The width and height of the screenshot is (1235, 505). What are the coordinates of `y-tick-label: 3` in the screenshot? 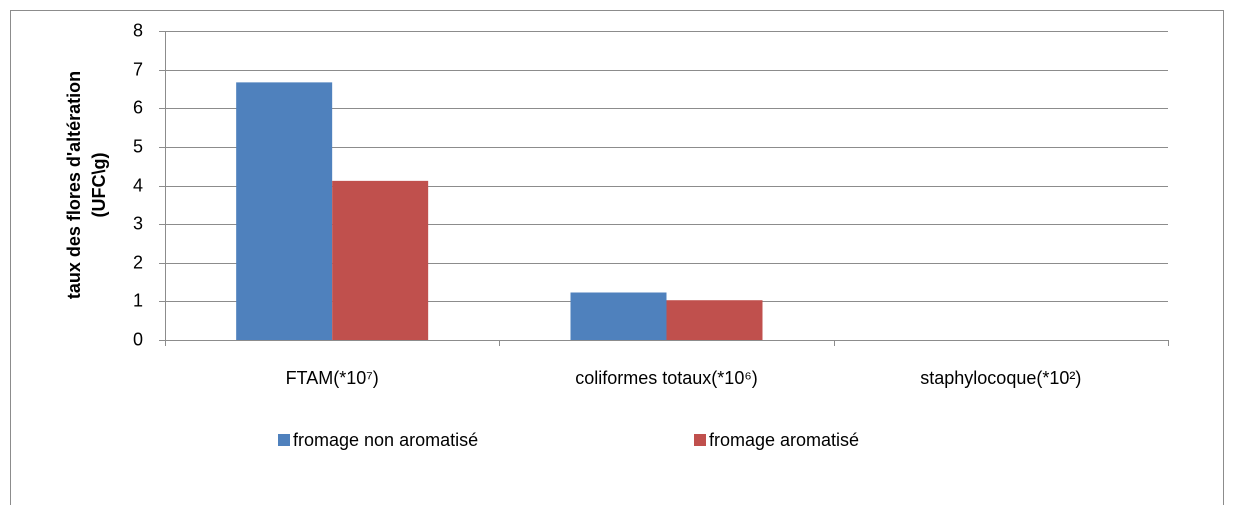 It's located at (138, 223).